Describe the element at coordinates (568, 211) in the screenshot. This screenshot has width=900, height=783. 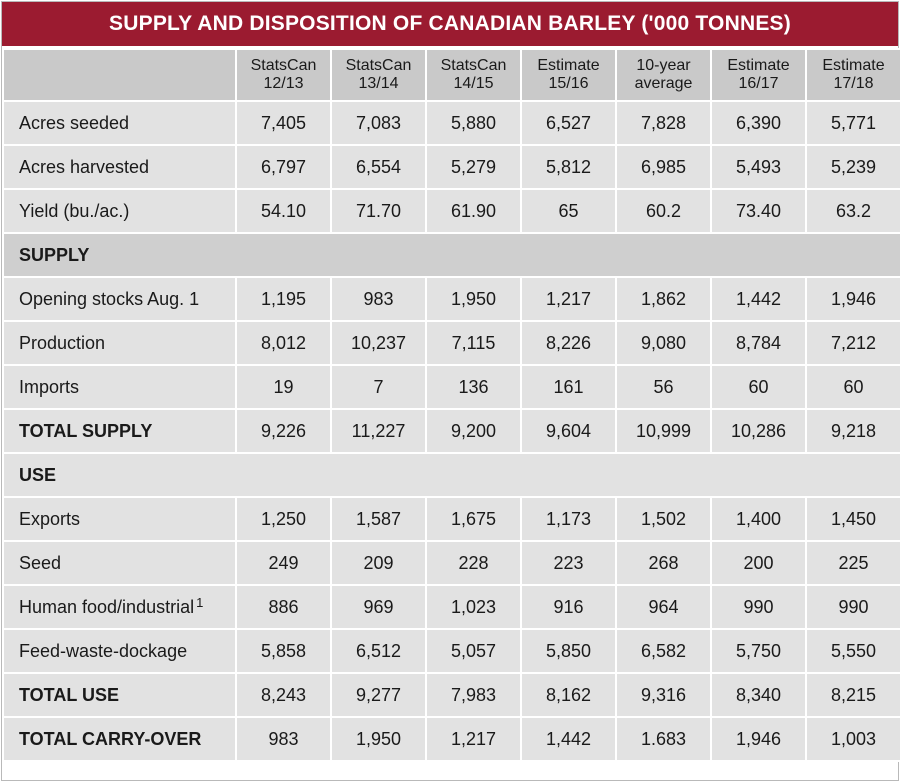
I see `value-cell: 65` at that location.